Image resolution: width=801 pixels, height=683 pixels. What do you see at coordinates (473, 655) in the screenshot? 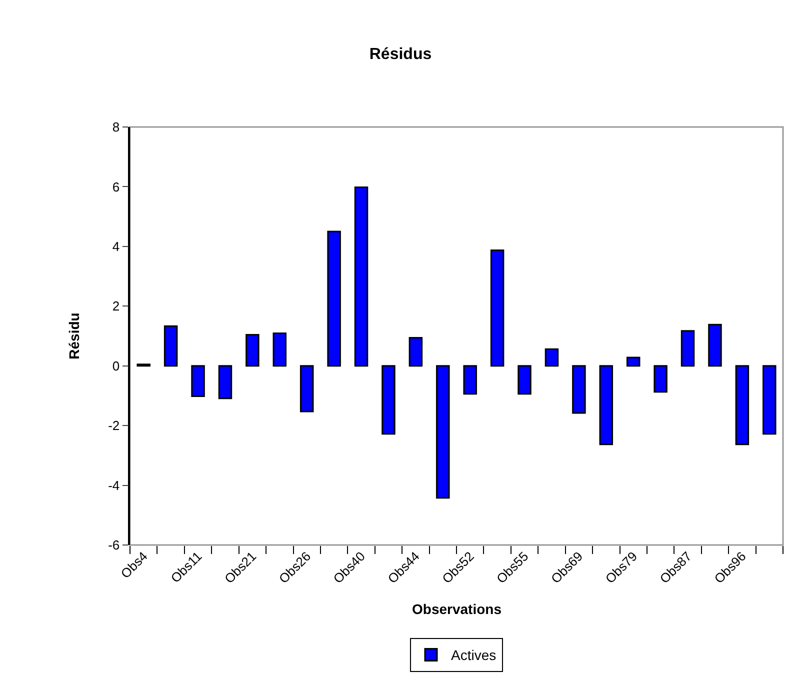
I see `legend-label: Actives` at bounding box center [473, 655].